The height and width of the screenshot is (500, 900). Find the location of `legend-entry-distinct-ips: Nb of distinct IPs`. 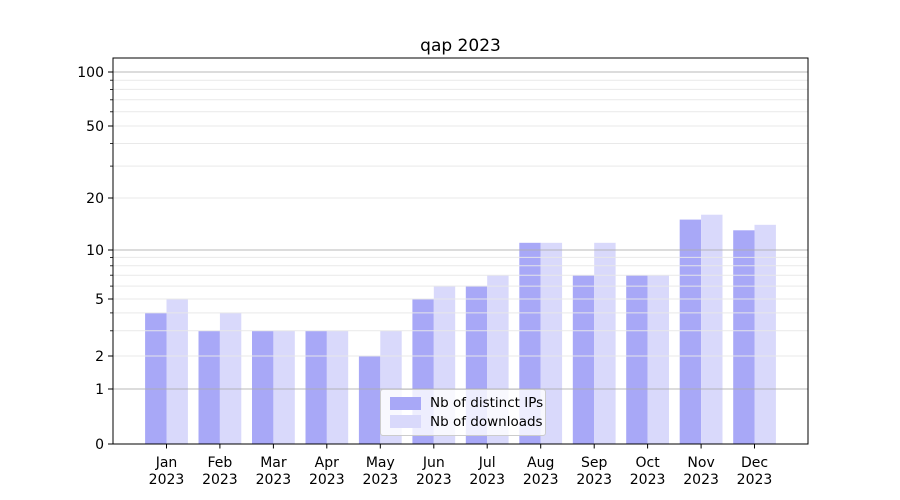

legend-entry-distinct-ips: Nb of distinct IPs is located at coordinates (466, 403).